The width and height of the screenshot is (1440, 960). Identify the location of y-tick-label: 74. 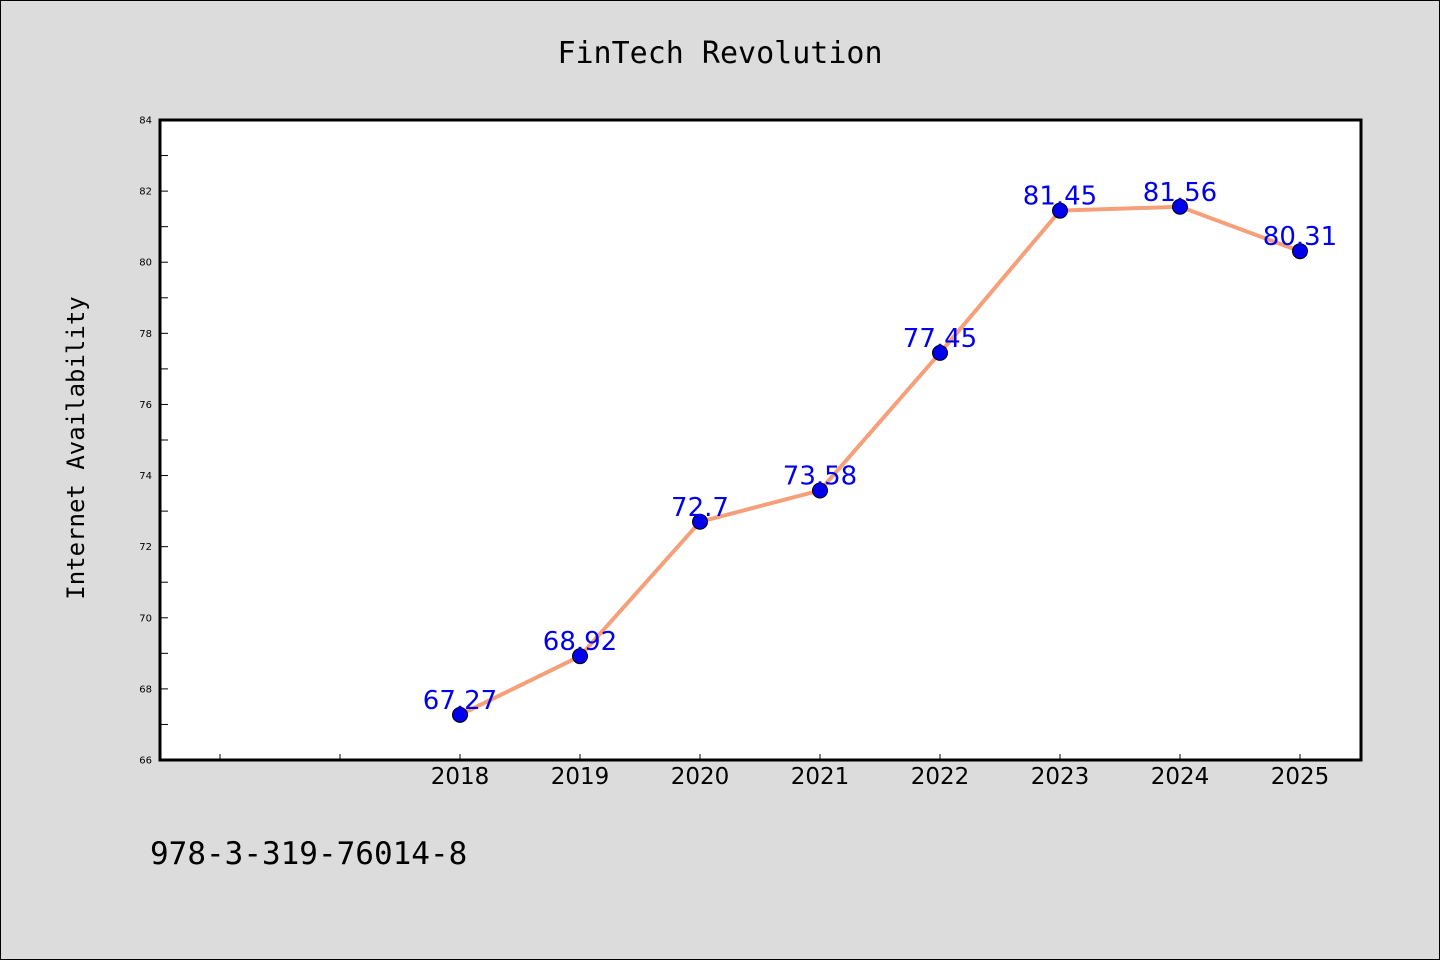
(145, 476).